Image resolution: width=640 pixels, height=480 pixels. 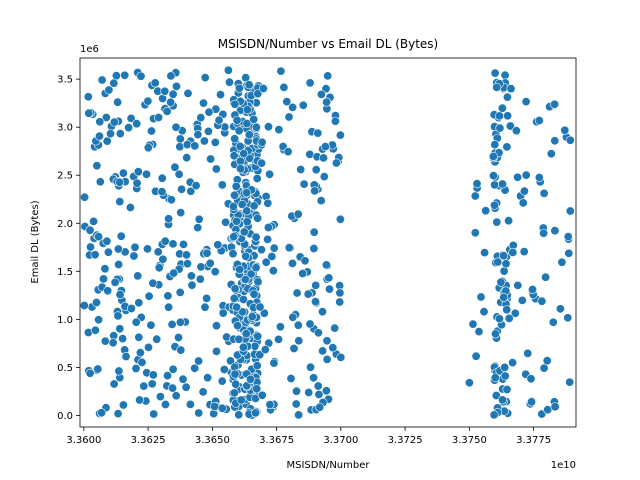 I want to click on x-tick-label-6: 3.3750, so click(x=469, y=440).